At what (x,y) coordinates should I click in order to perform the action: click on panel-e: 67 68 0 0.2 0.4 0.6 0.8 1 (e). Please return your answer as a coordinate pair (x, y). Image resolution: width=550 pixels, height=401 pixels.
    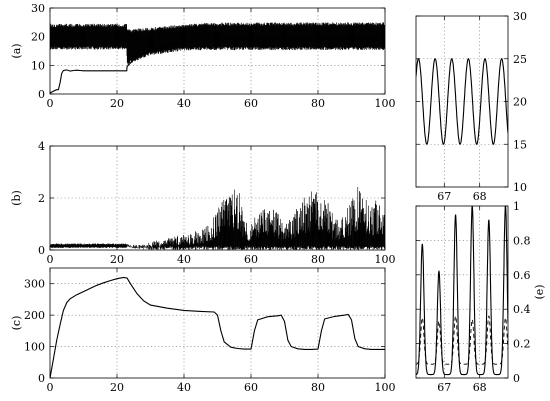
    Looking at the image, I should click on (480, 297).